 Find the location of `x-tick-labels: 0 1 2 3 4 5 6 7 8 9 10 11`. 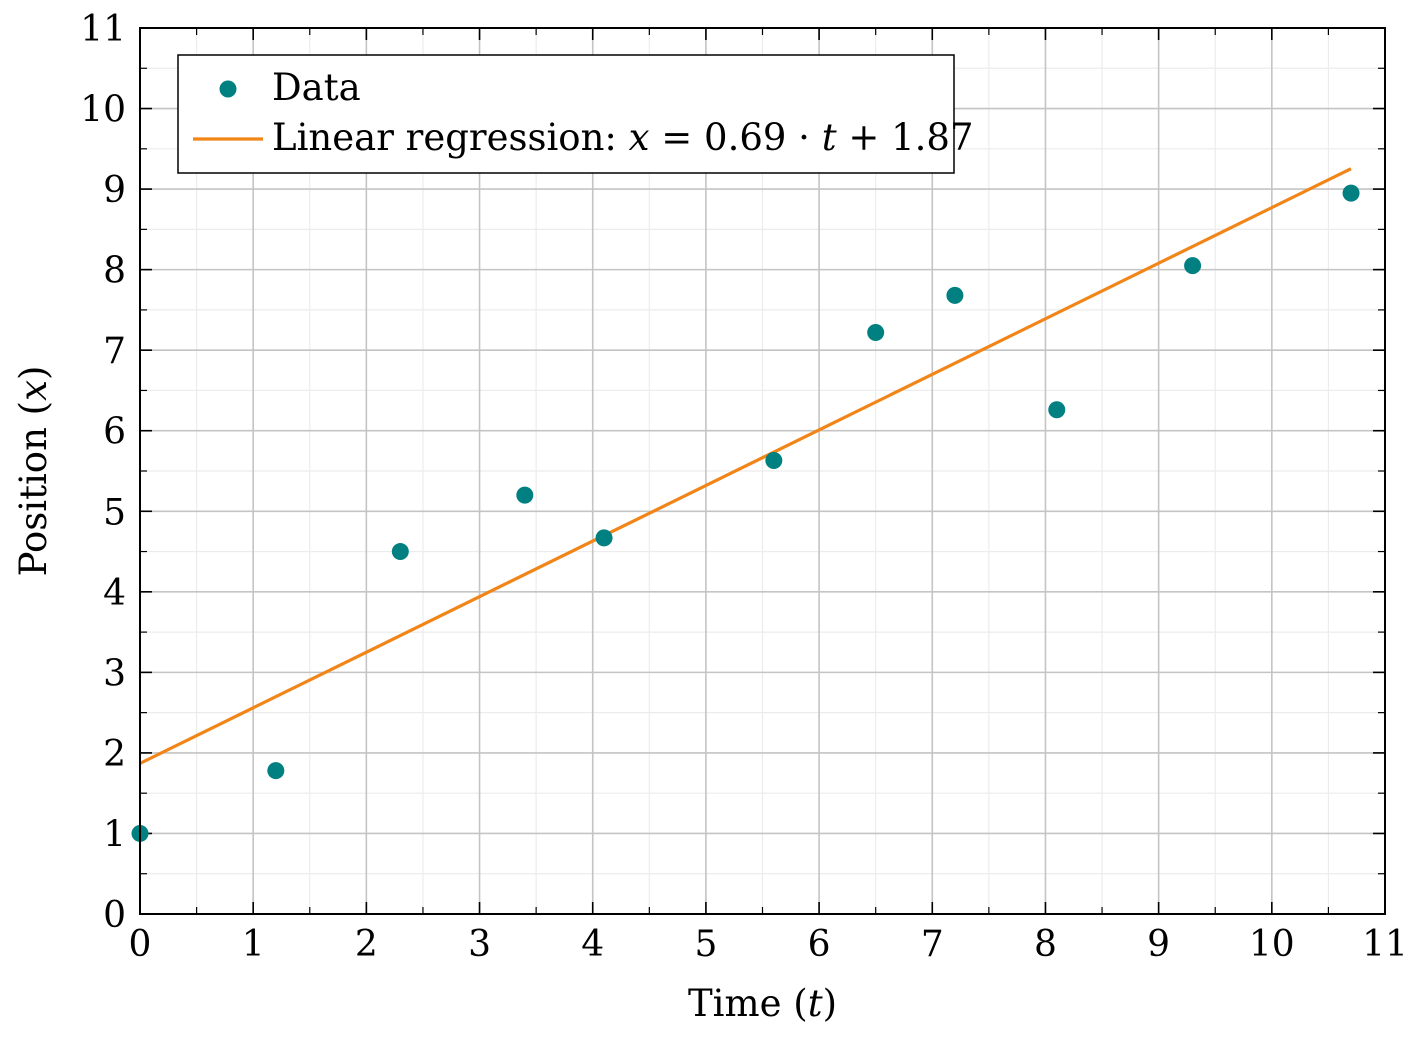

x-tick-labels: 0 1 2 3 4 5 6 7 8 9 10 11 is located at coordinates (768, 944).